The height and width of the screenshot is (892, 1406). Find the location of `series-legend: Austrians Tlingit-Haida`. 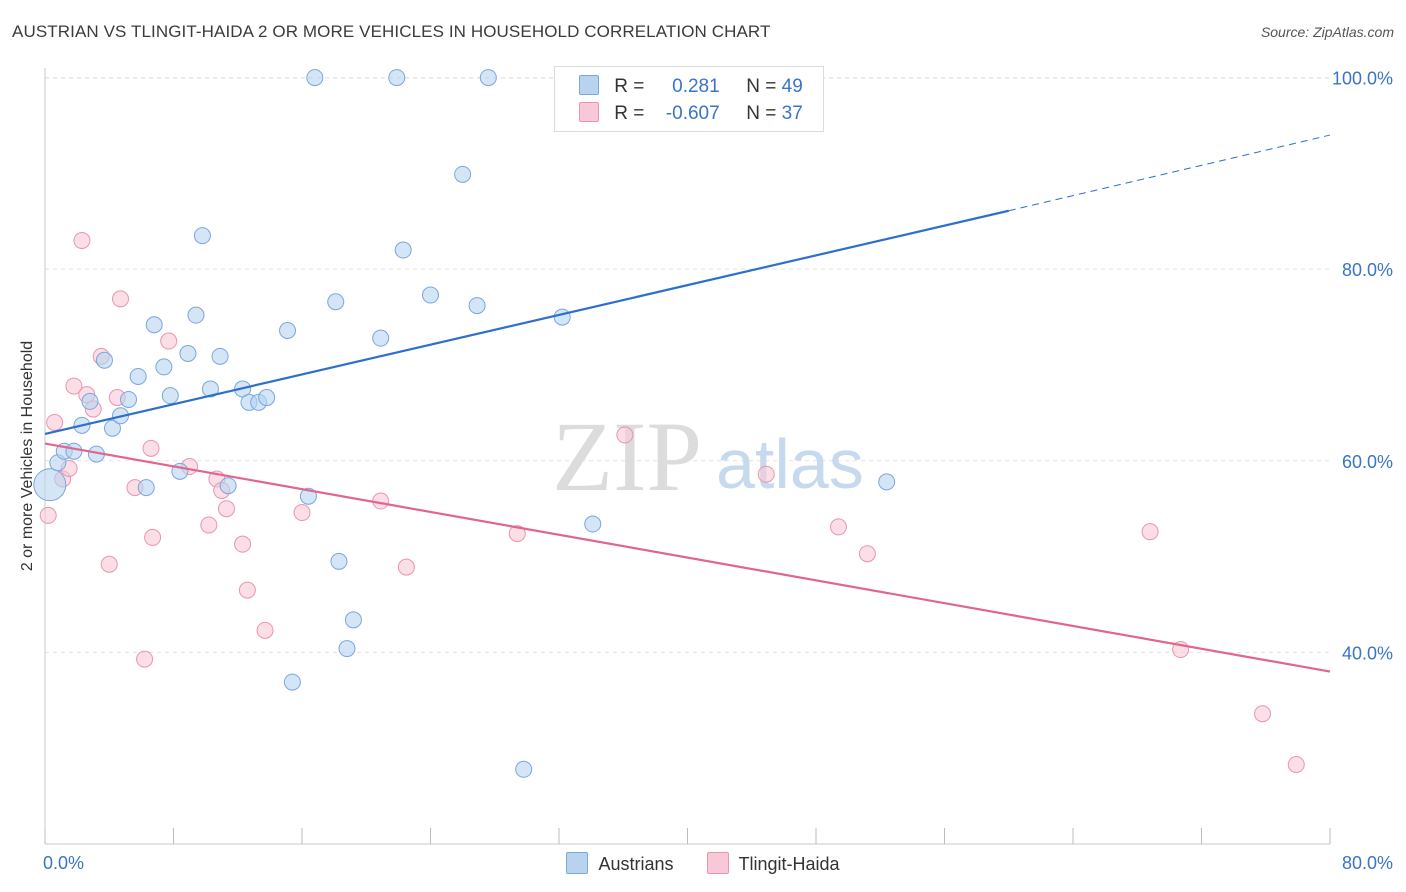

series-legend: Austrians Tlingit-Haida is located at coordinates (703, 863).